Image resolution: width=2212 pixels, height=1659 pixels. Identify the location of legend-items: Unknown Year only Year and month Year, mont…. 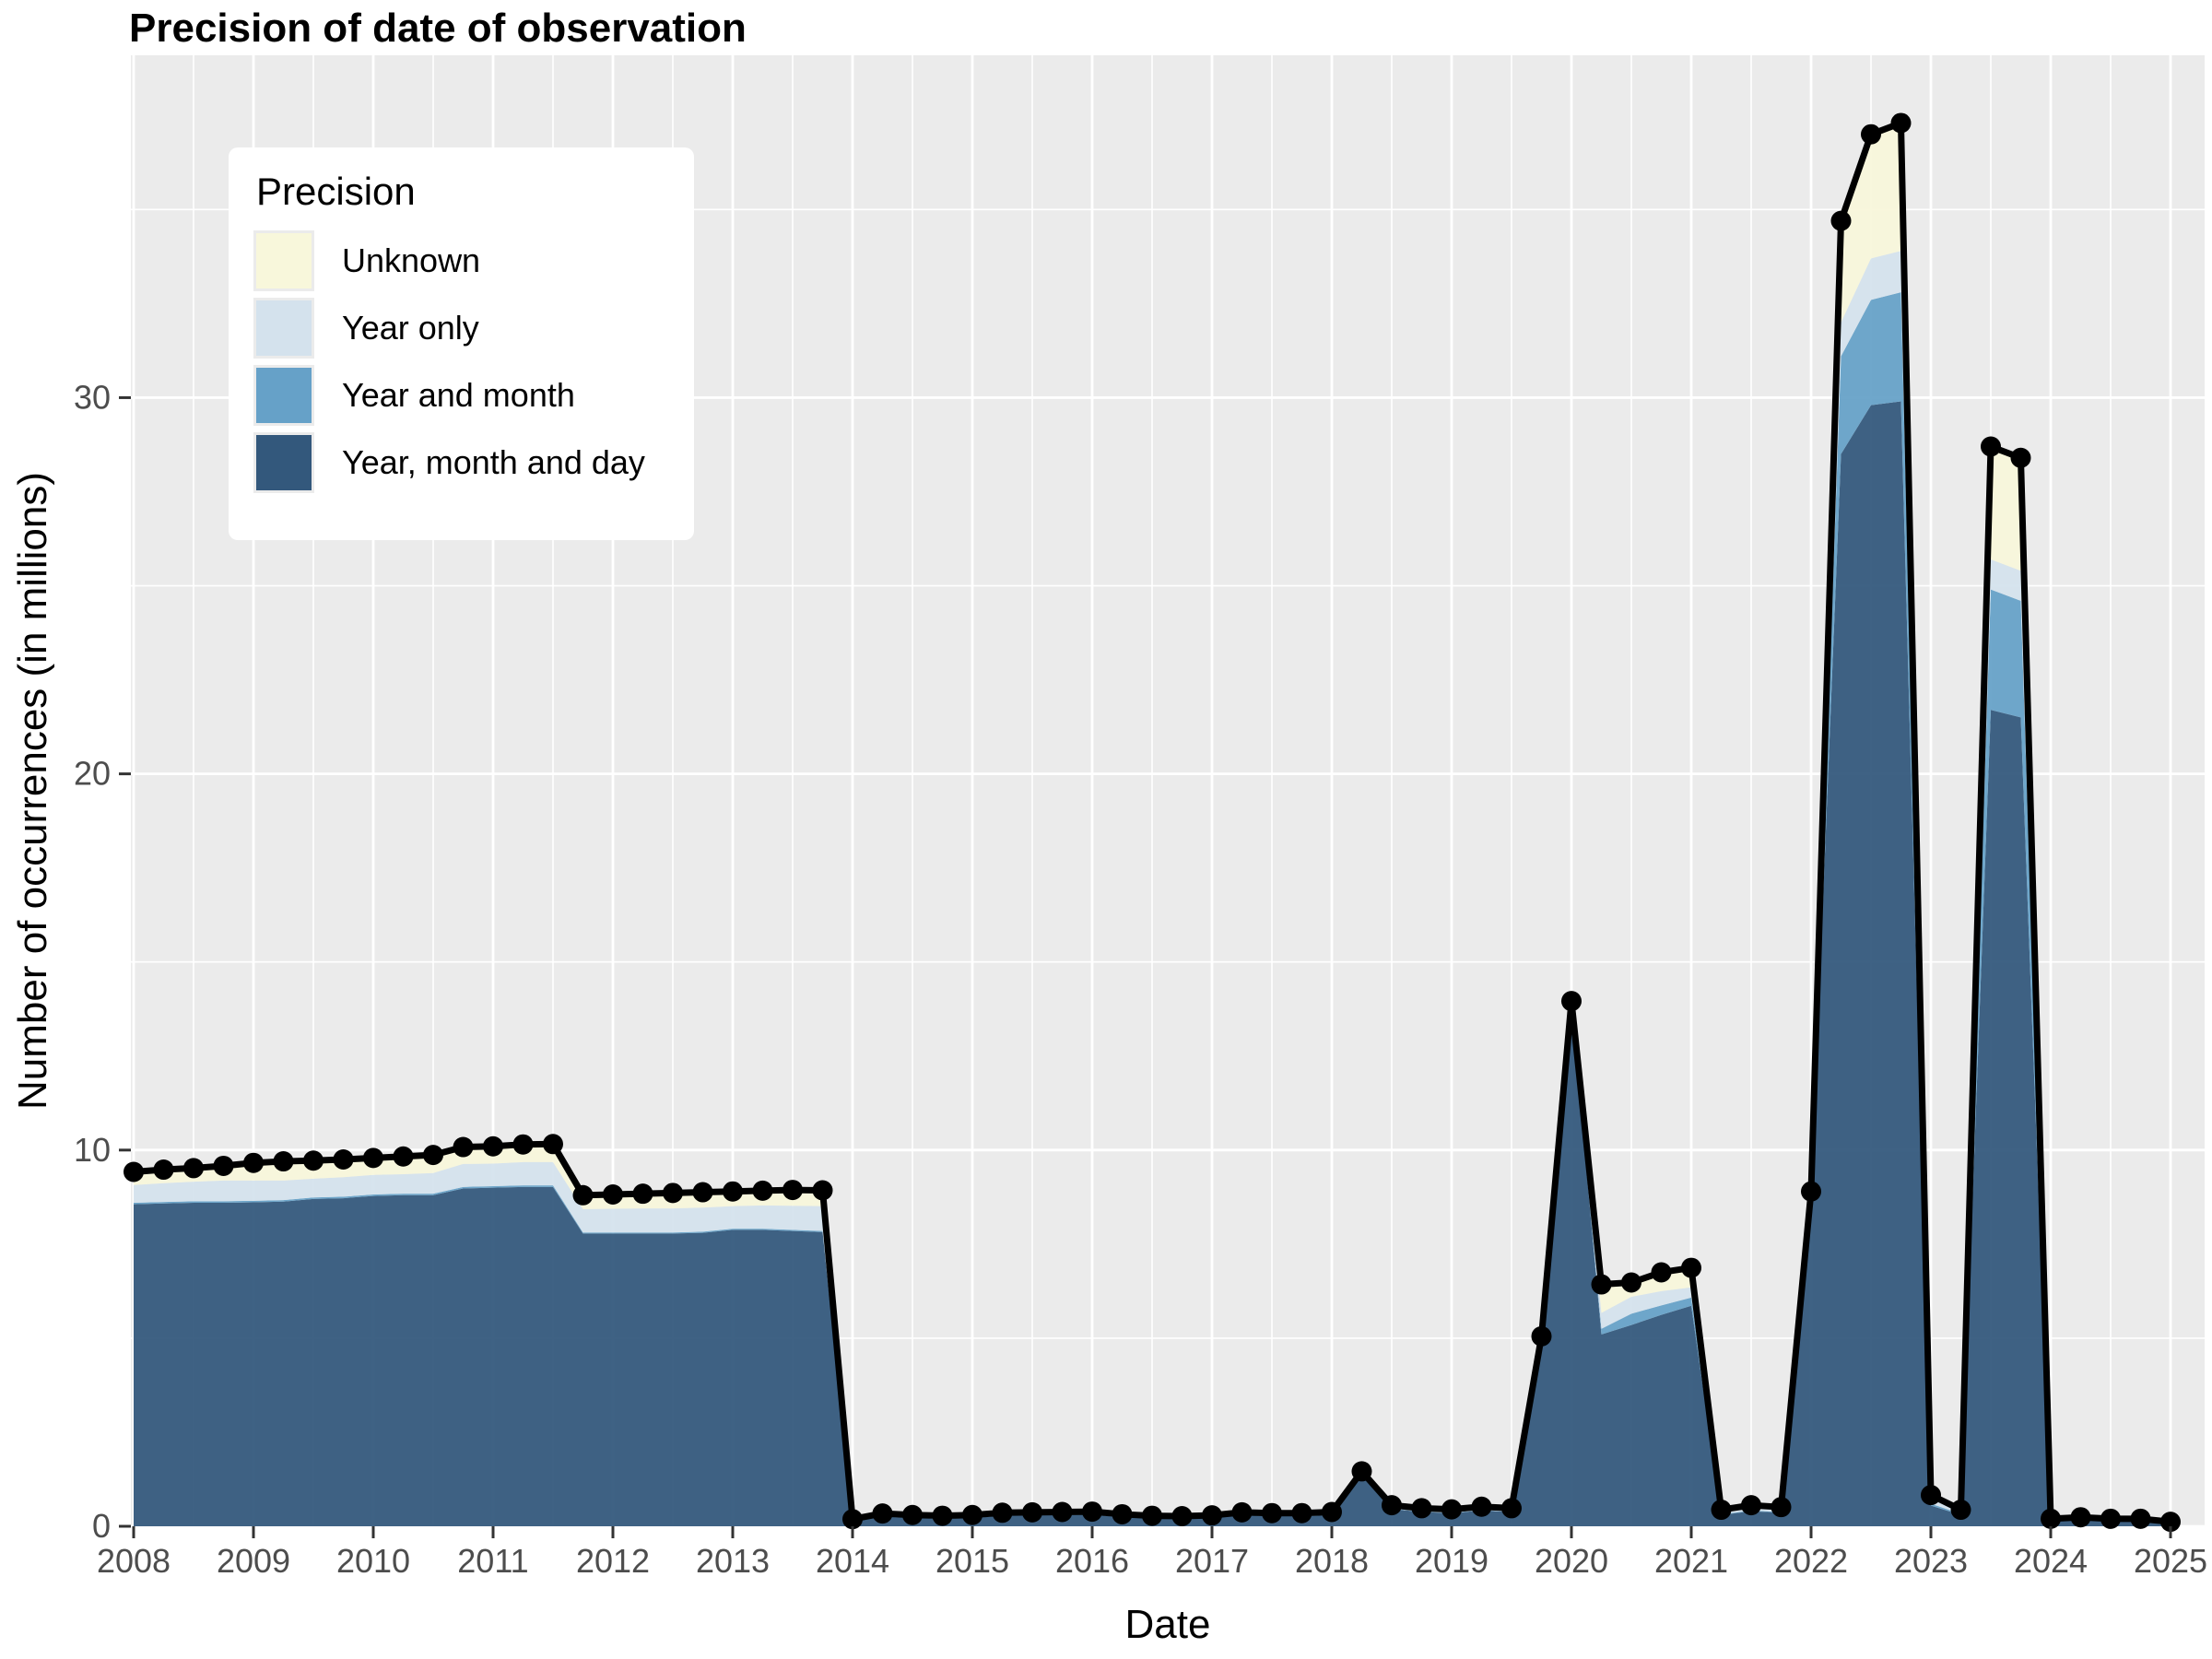
(461, 361).